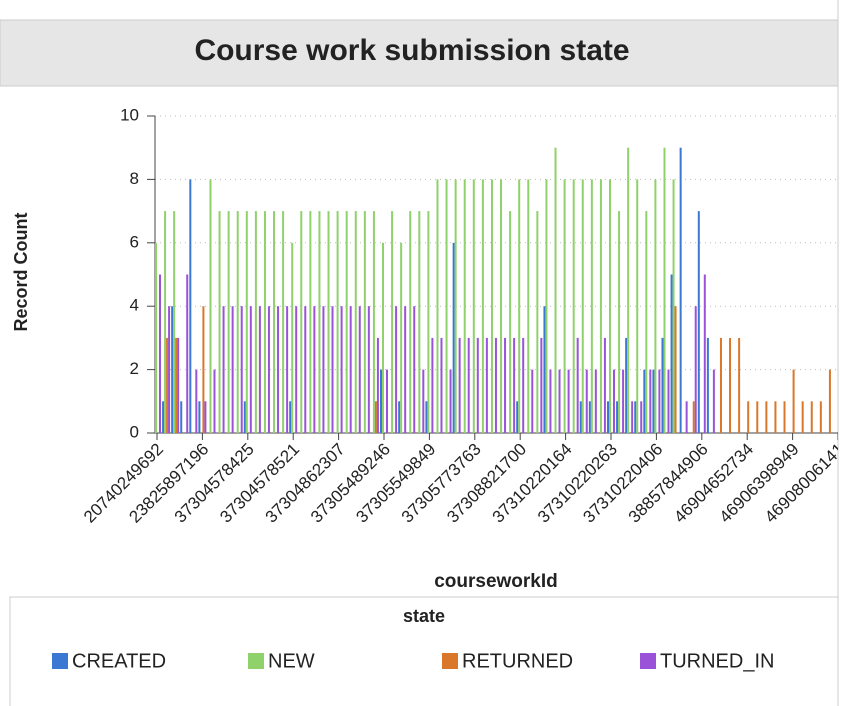  Describe the element at coordinates (350, 483) in the screenshot. I see `x-tick-label: 37305489246` at that location.